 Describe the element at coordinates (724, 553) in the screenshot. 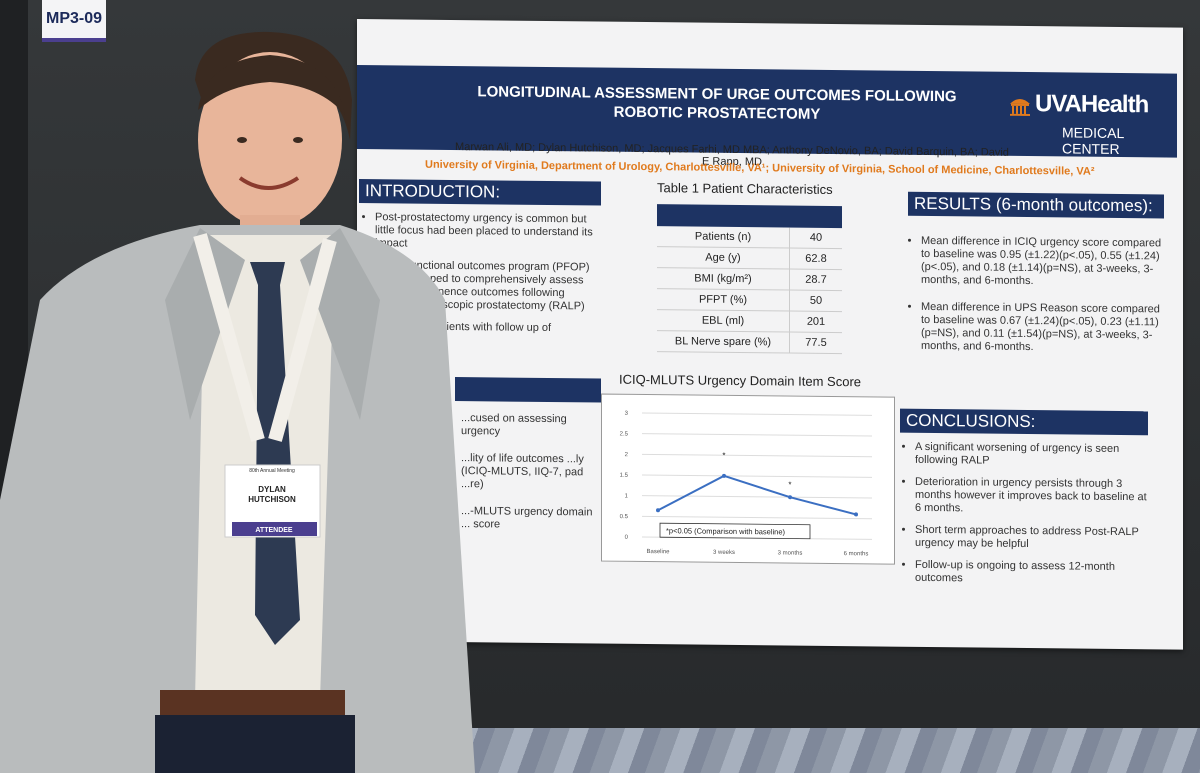

I see `x-tick-label: 3 weeks` at that location.